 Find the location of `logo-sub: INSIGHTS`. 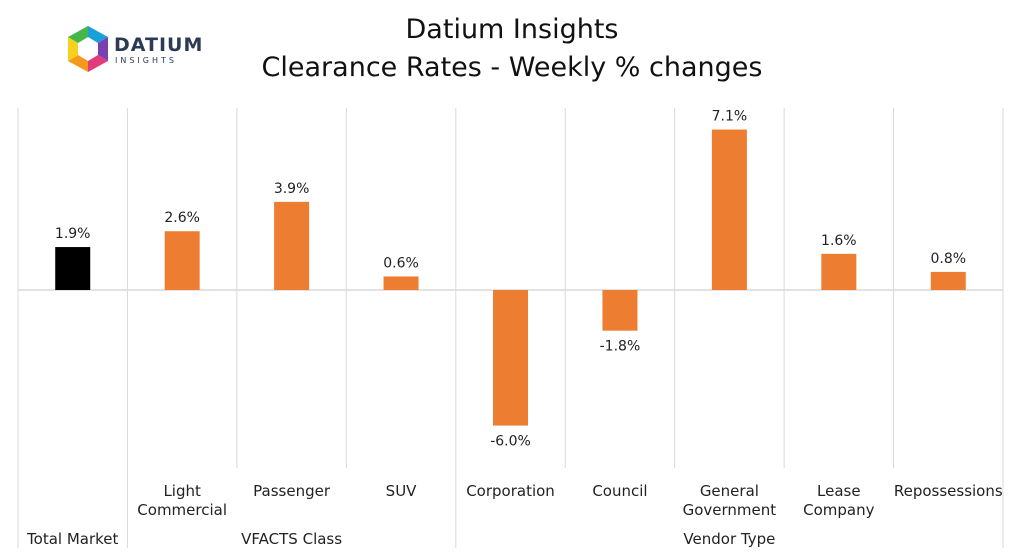

logo-sub: INSIGHTS is located at coordinates (146, 60).